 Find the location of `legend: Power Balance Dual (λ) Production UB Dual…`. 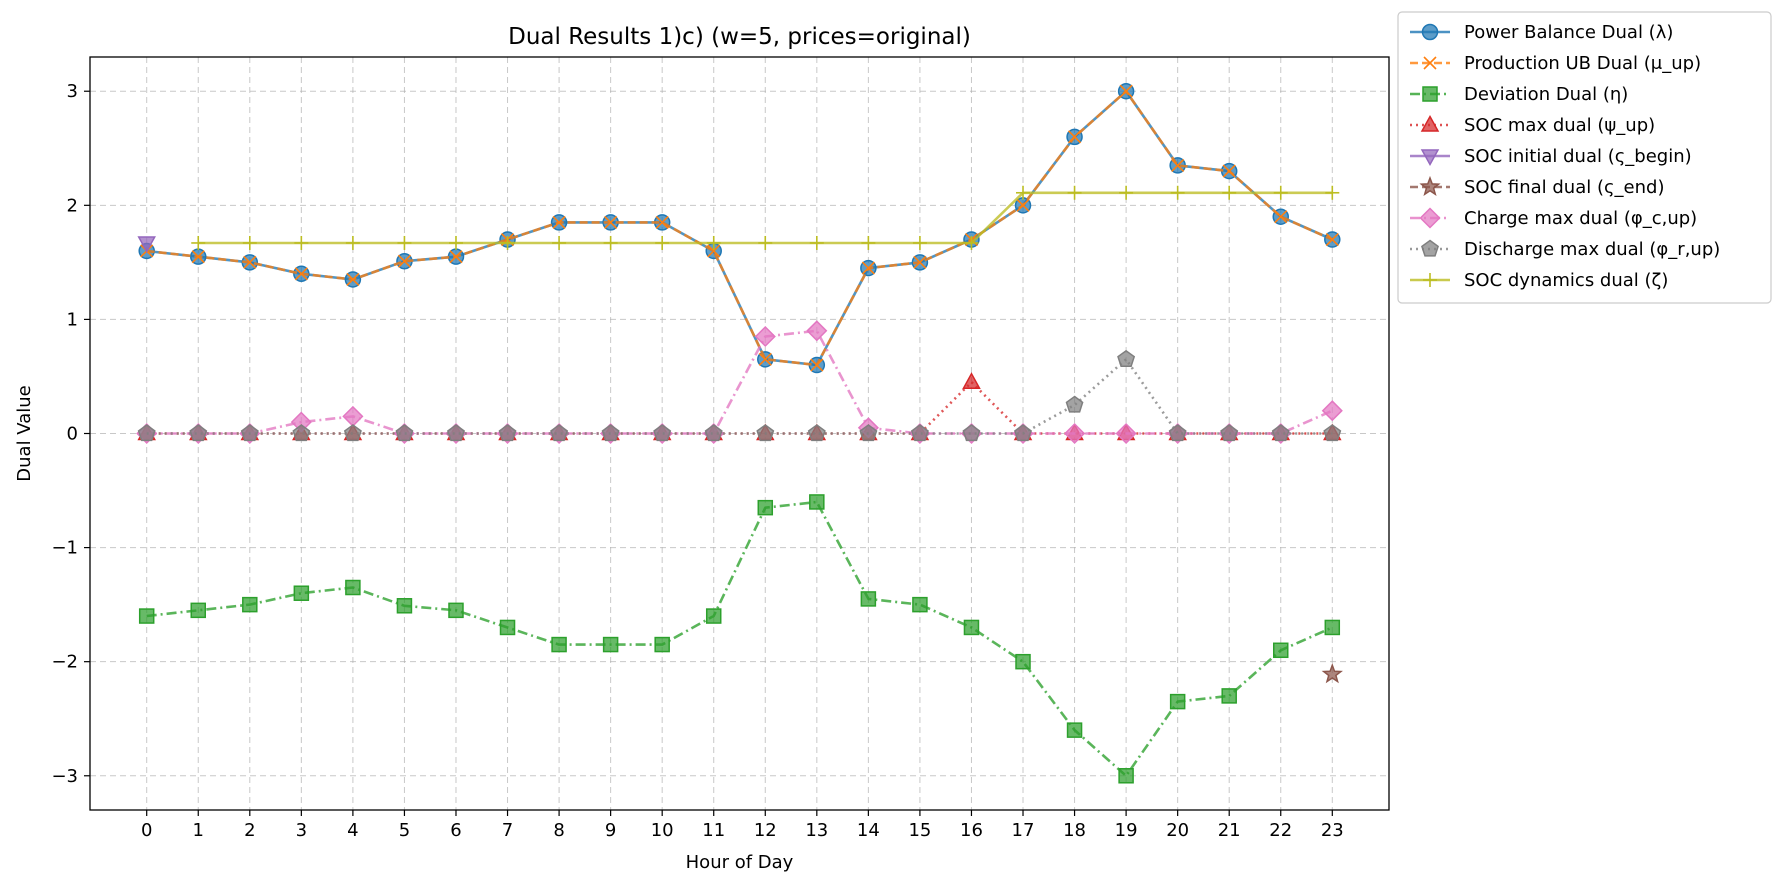

legend: Power Balance Dual (λ) Production UB Dual… is located at coordinates (1584, 157).